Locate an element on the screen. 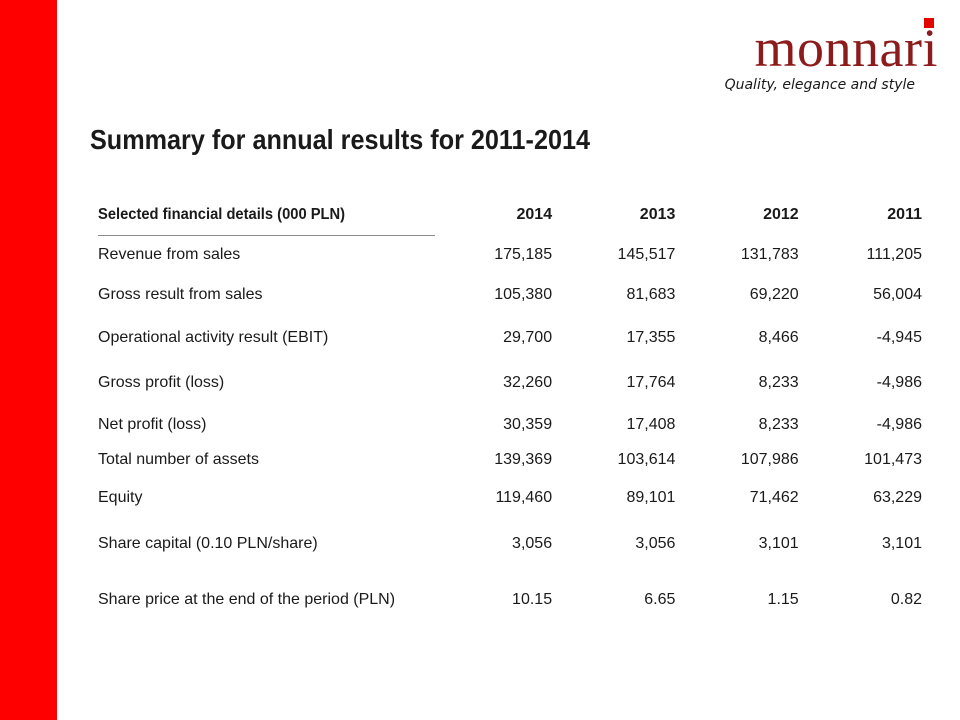 The height and width of the screenshot is (720, 960). row-value: 17,764 is located at coordinates (651, 382).